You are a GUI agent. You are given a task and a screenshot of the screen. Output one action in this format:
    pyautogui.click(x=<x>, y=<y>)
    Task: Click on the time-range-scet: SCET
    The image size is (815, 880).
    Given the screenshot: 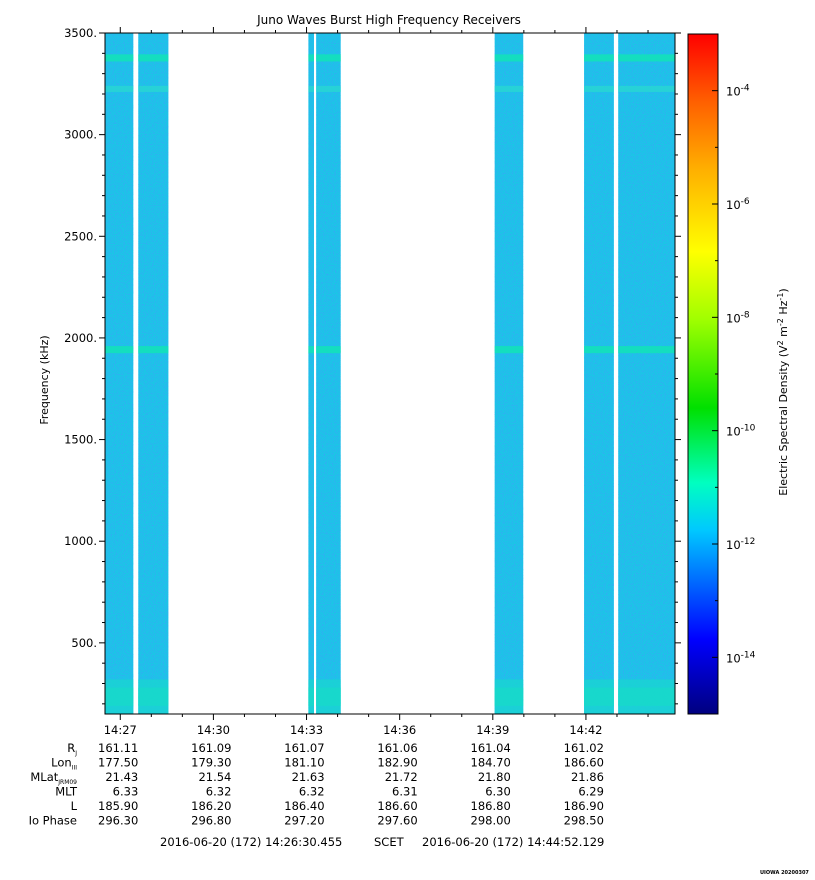 What is the action you would take?
    pyautogui.click(x=389, y=842)
    